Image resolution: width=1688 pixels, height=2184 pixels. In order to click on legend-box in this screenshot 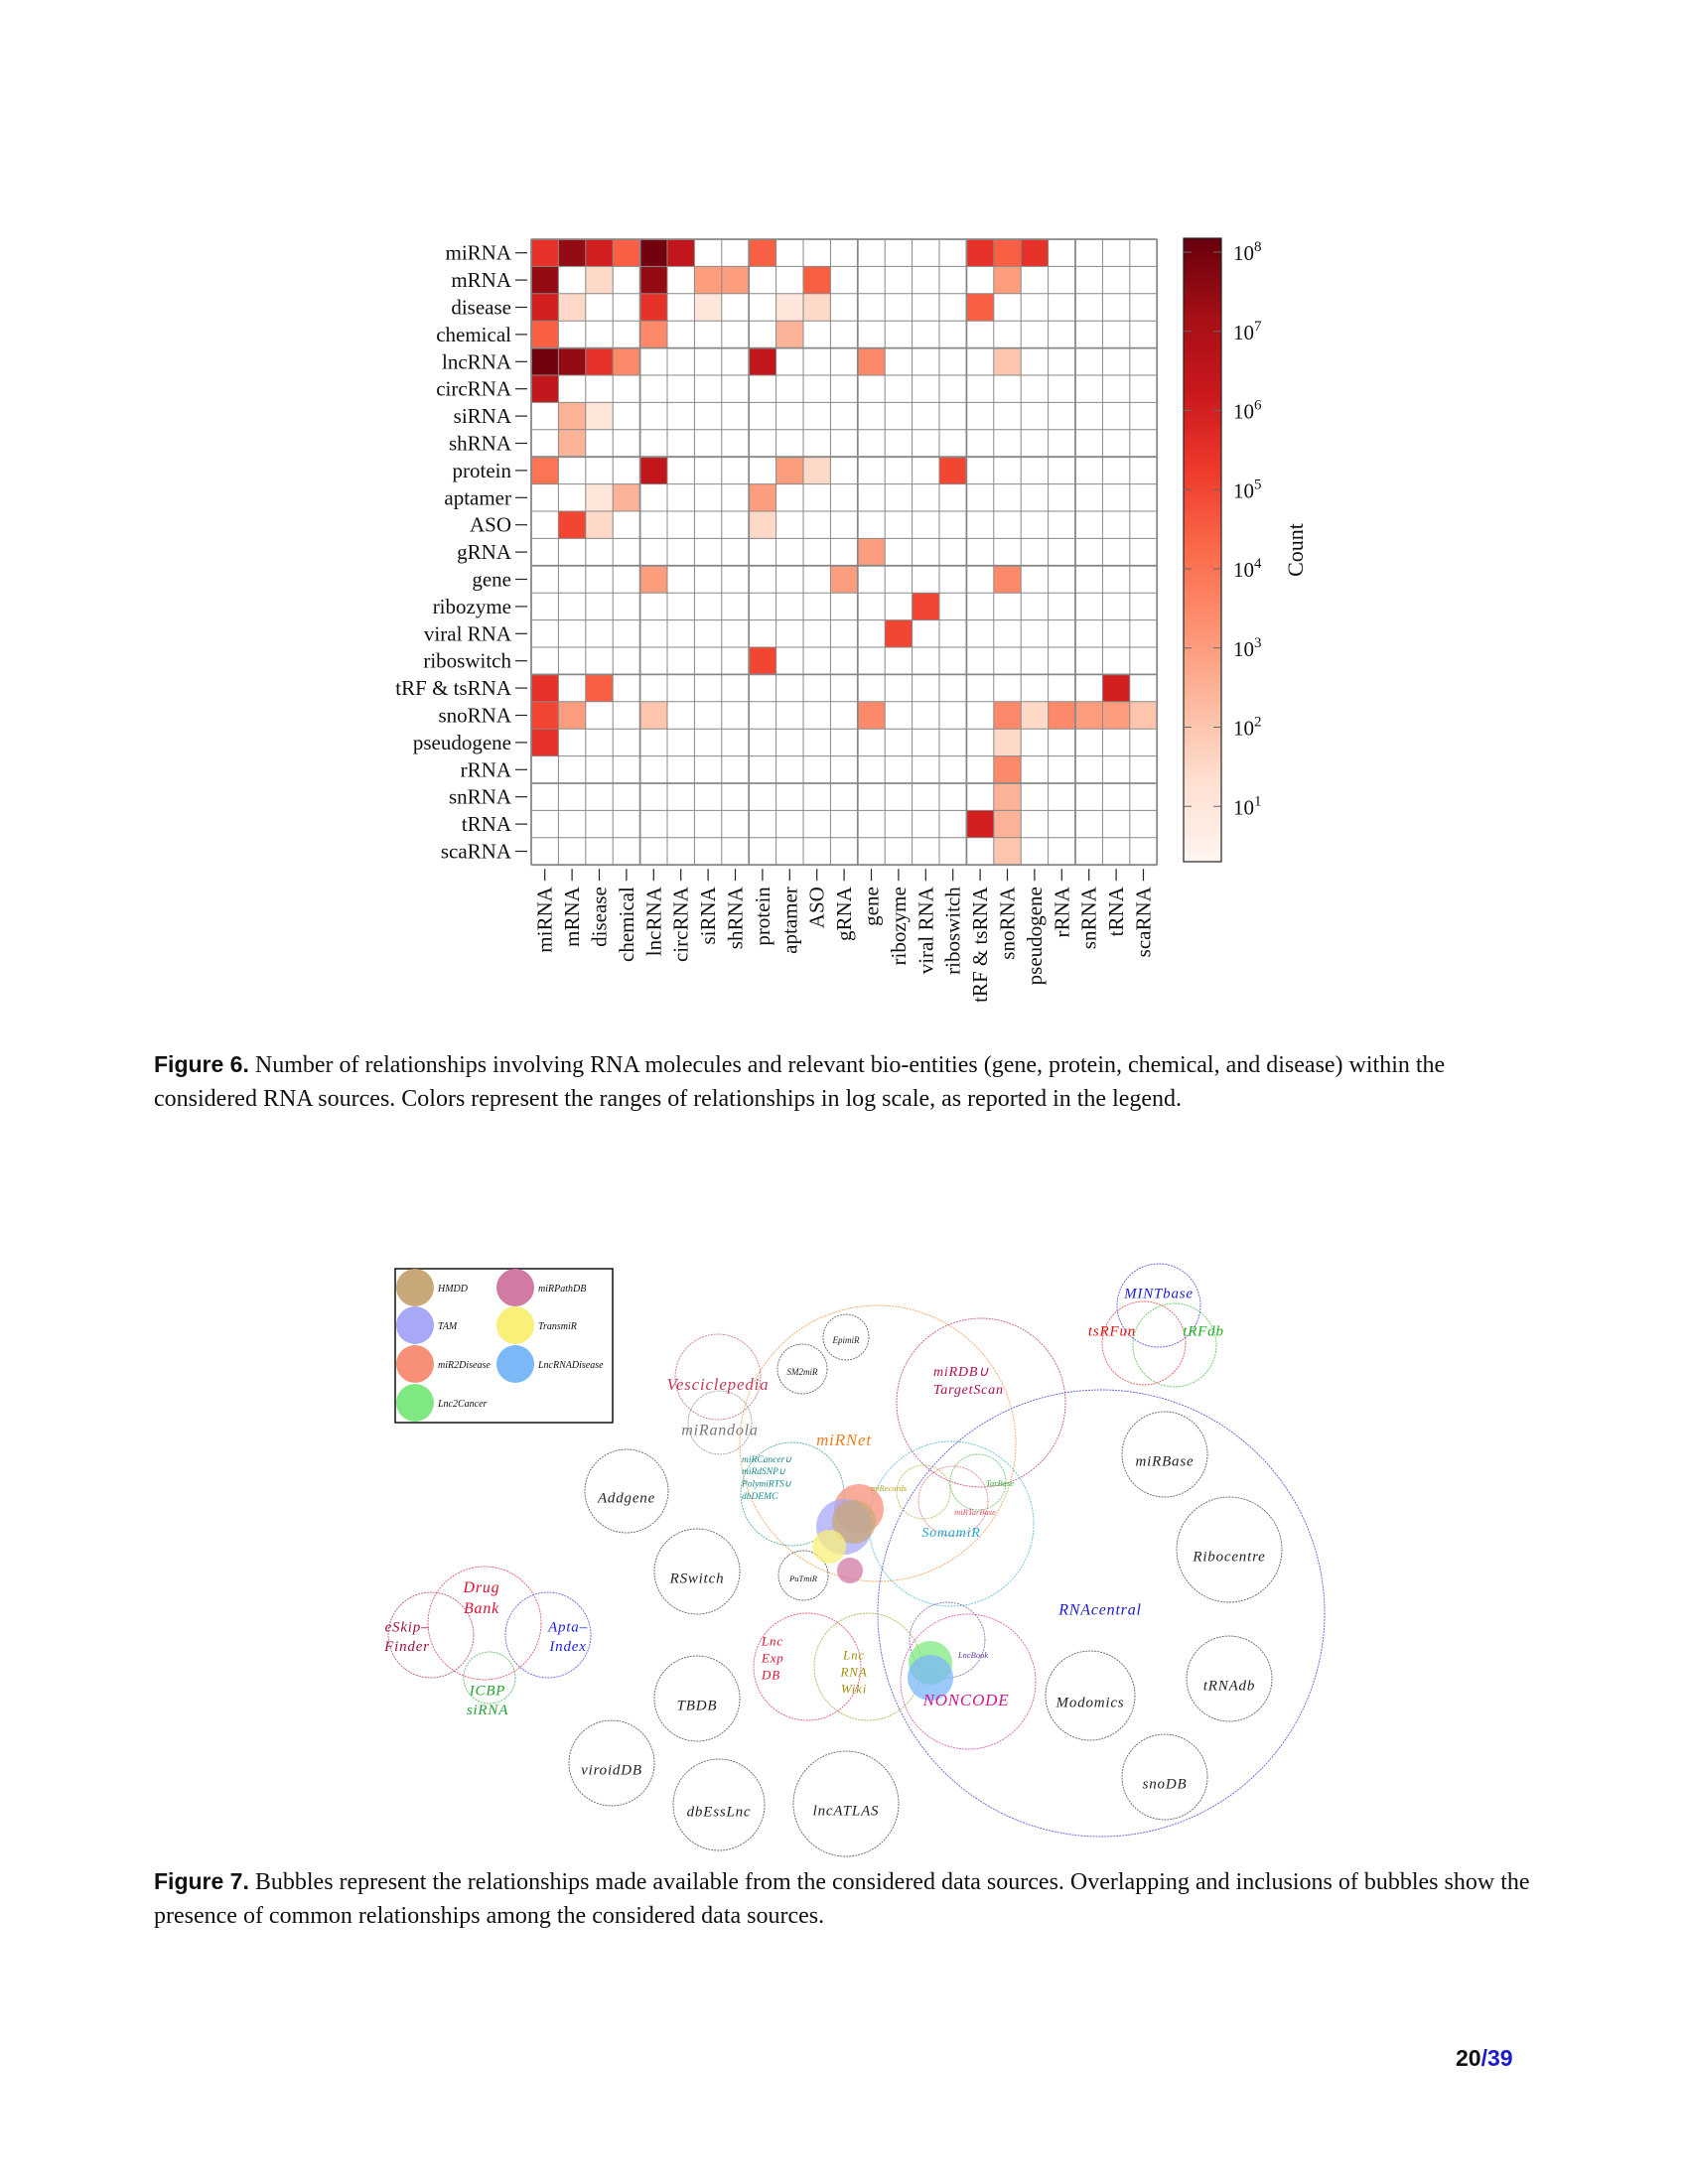, I will do `click(504, 1346)`.